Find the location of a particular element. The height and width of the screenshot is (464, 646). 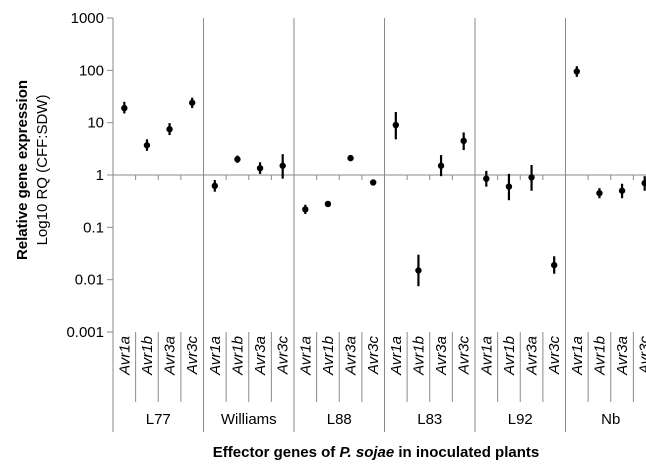

y-axis-title: Relative gene expression is located at coordinates (22, 170).